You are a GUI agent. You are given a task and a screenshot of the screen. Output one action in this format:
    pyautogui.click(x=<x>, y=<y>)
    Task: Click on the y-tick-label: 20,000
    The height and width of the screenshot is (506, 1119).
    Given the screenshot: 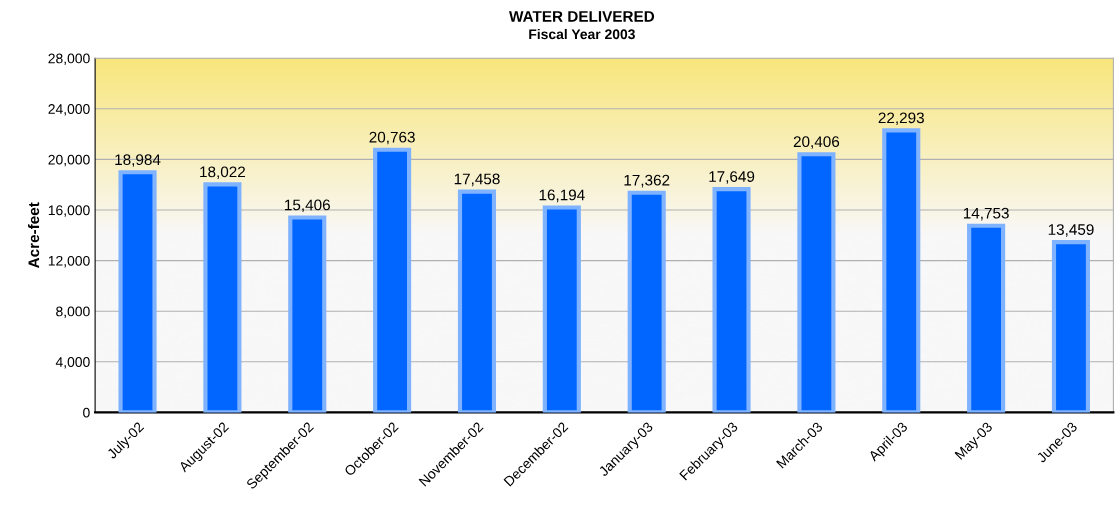 What is the action you would take?
    pyautogui.click(x=69, y=160)
    